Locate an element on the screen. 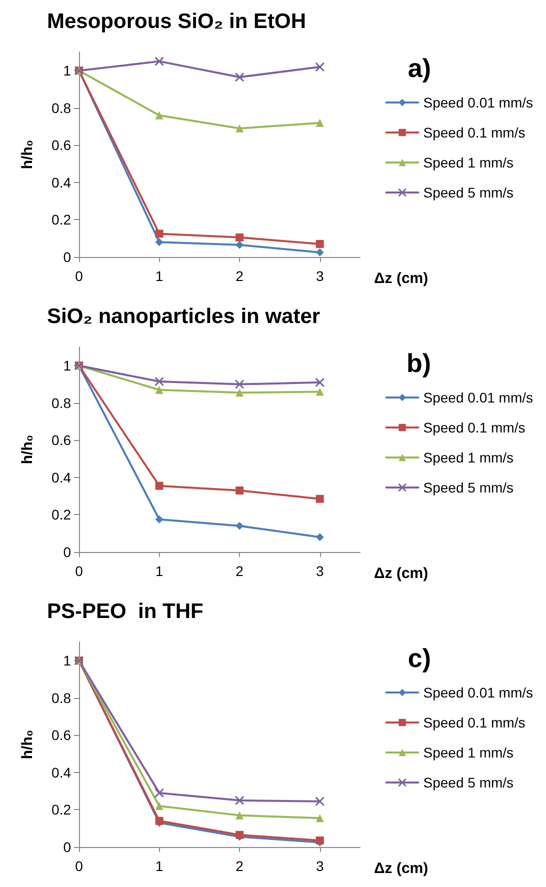  chart-title: SiO₂ nanoparticles in water is located at coordinates (183, 316).